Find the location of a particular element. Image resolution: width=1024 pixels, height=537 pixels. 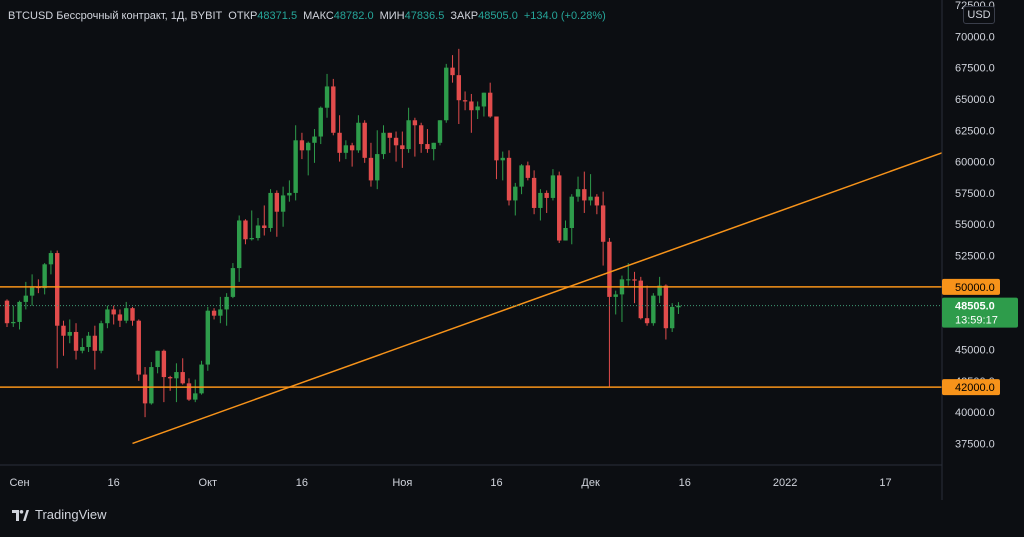

currency-button: USD is located at coordinates (979, 15).